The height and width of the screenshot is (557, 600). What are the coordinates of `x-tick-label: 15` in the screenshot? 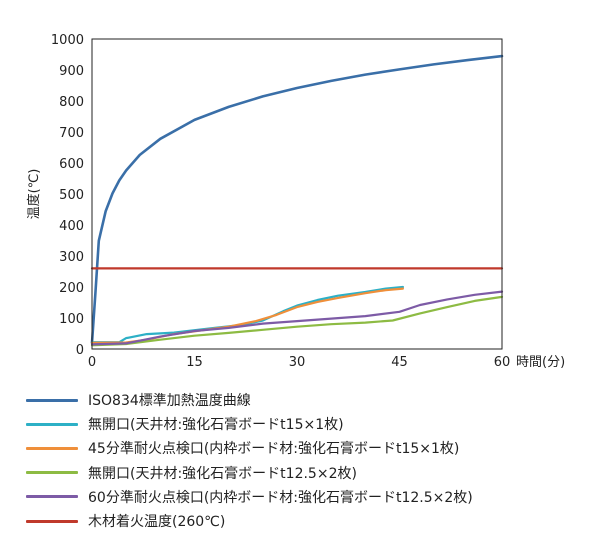 It's located at (194, 362).